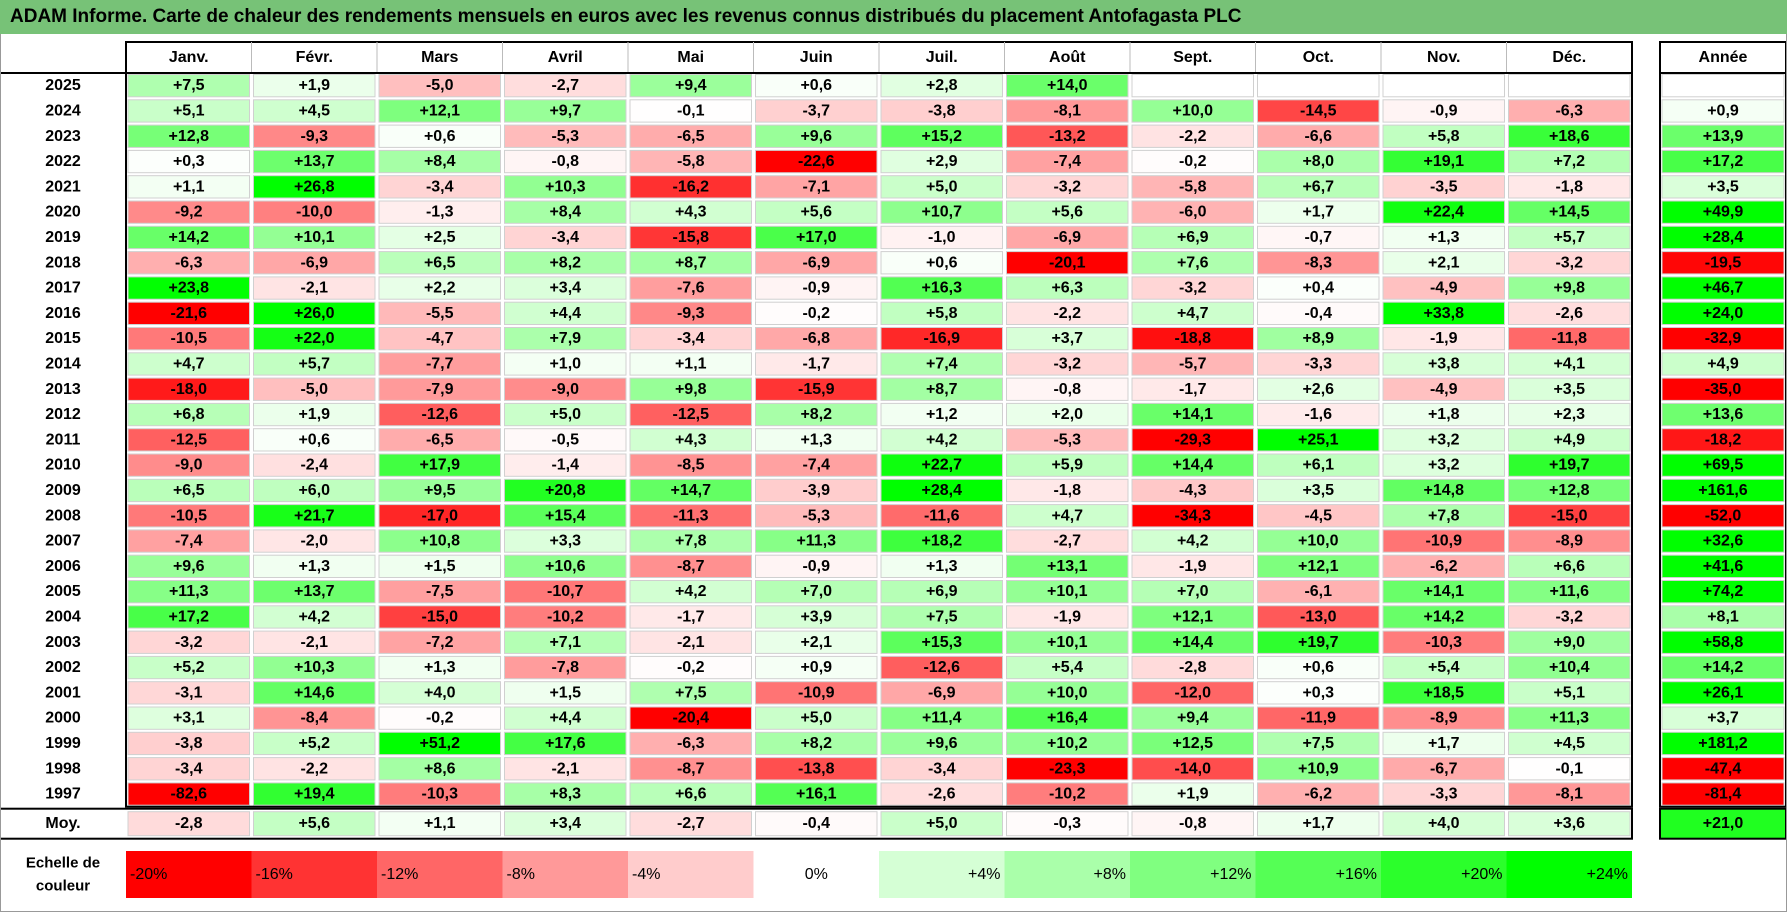 The image size is (1787, 912). I want to click on heatmap-cell-value: -7,4, so click(1067, 161).